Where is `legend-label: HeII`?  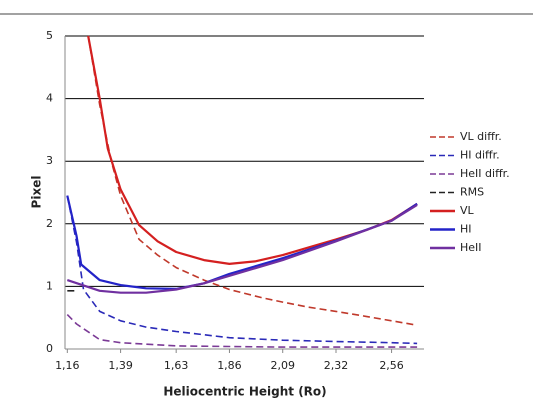
legend-label: HeII is located at coordinates (471, 247).